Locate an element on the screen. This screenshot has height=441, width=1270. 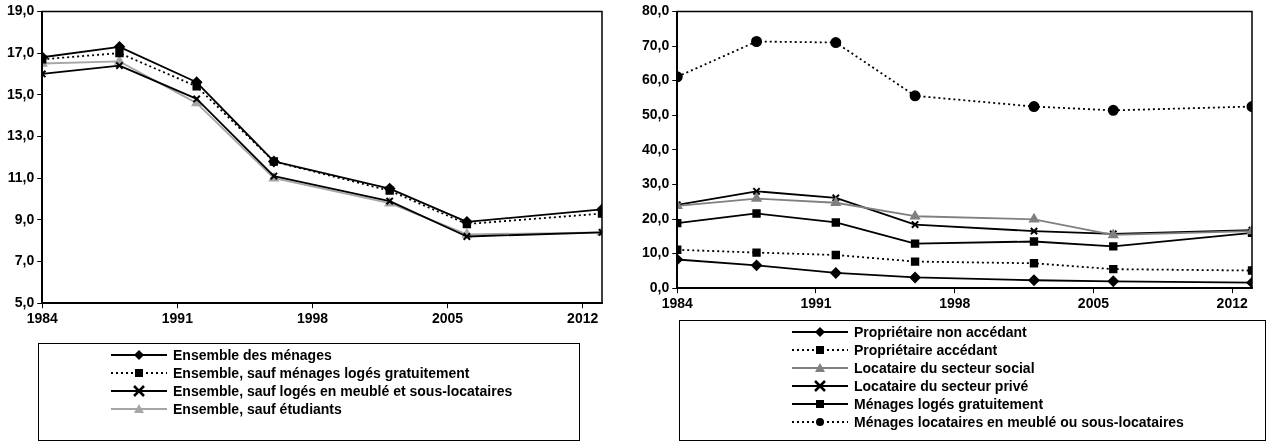
legend-label: Locataire du secteur social is located at coordinates (944, 368).